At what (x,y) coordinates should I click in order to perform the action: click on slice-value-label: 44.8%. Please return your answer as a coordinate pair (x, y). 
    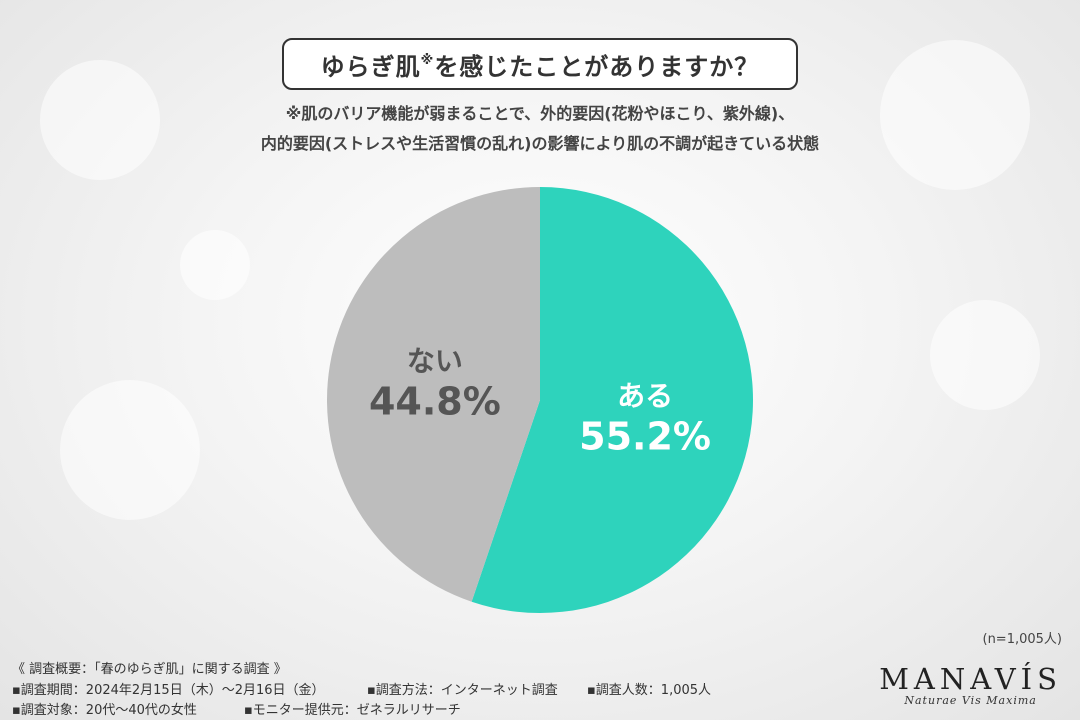
    Looking at the image, I should click on (435, 402).